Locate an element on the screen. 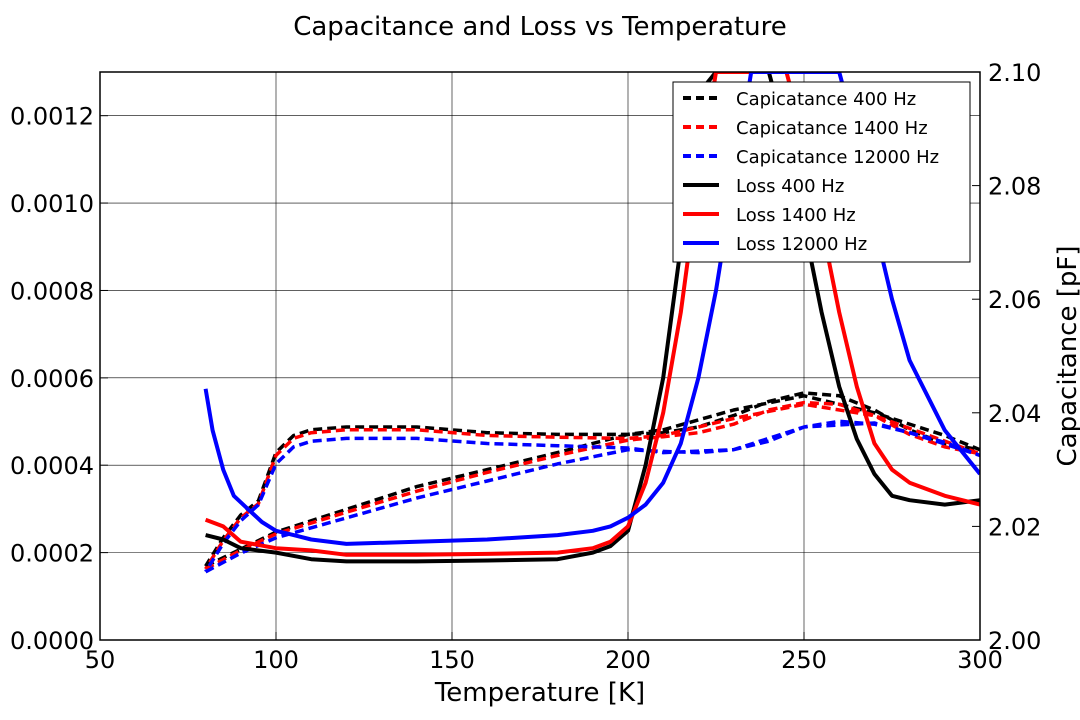 The width and height of the screenshot is (1080, 720). legend-label: Loss 400 Hz is located at coordinates (790, 186).